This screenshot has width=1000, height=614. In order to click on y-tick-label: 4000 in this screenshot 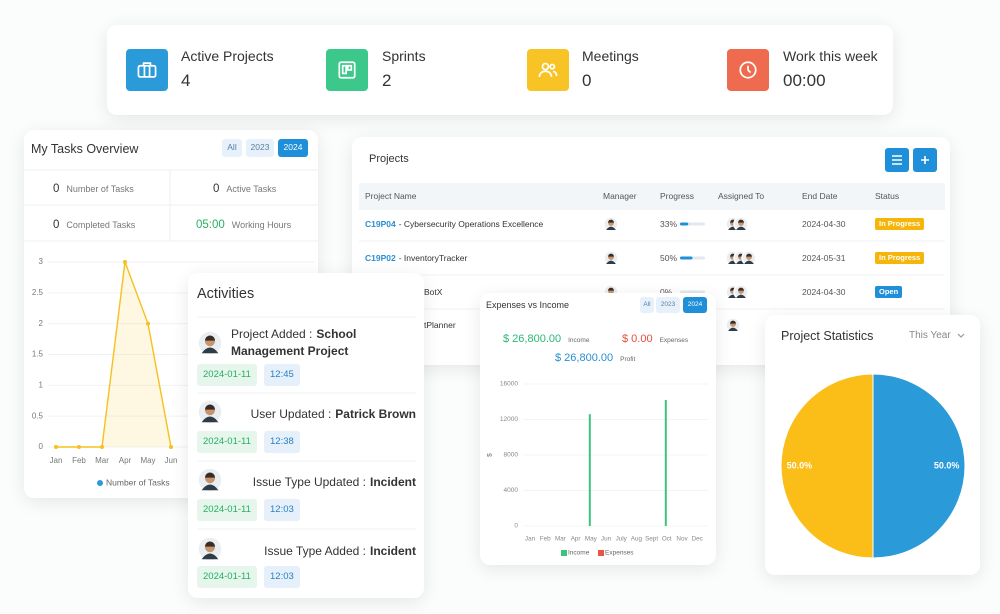, I will do `click(511, 490)`.